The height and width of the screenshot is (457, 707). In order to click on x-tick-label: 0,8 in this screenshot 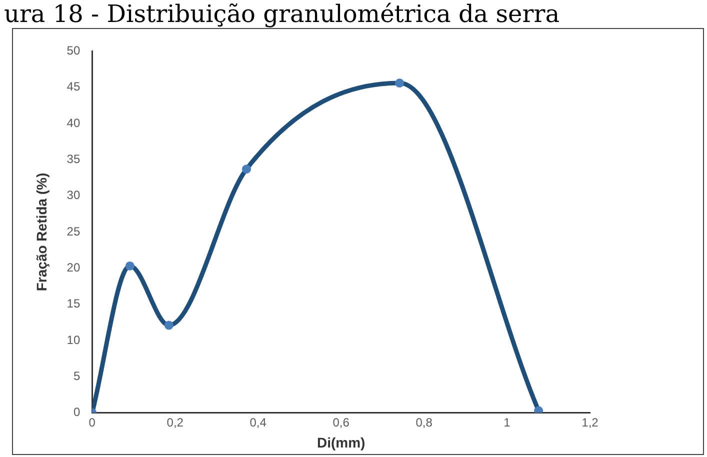, I will do `click(424, 422)`.